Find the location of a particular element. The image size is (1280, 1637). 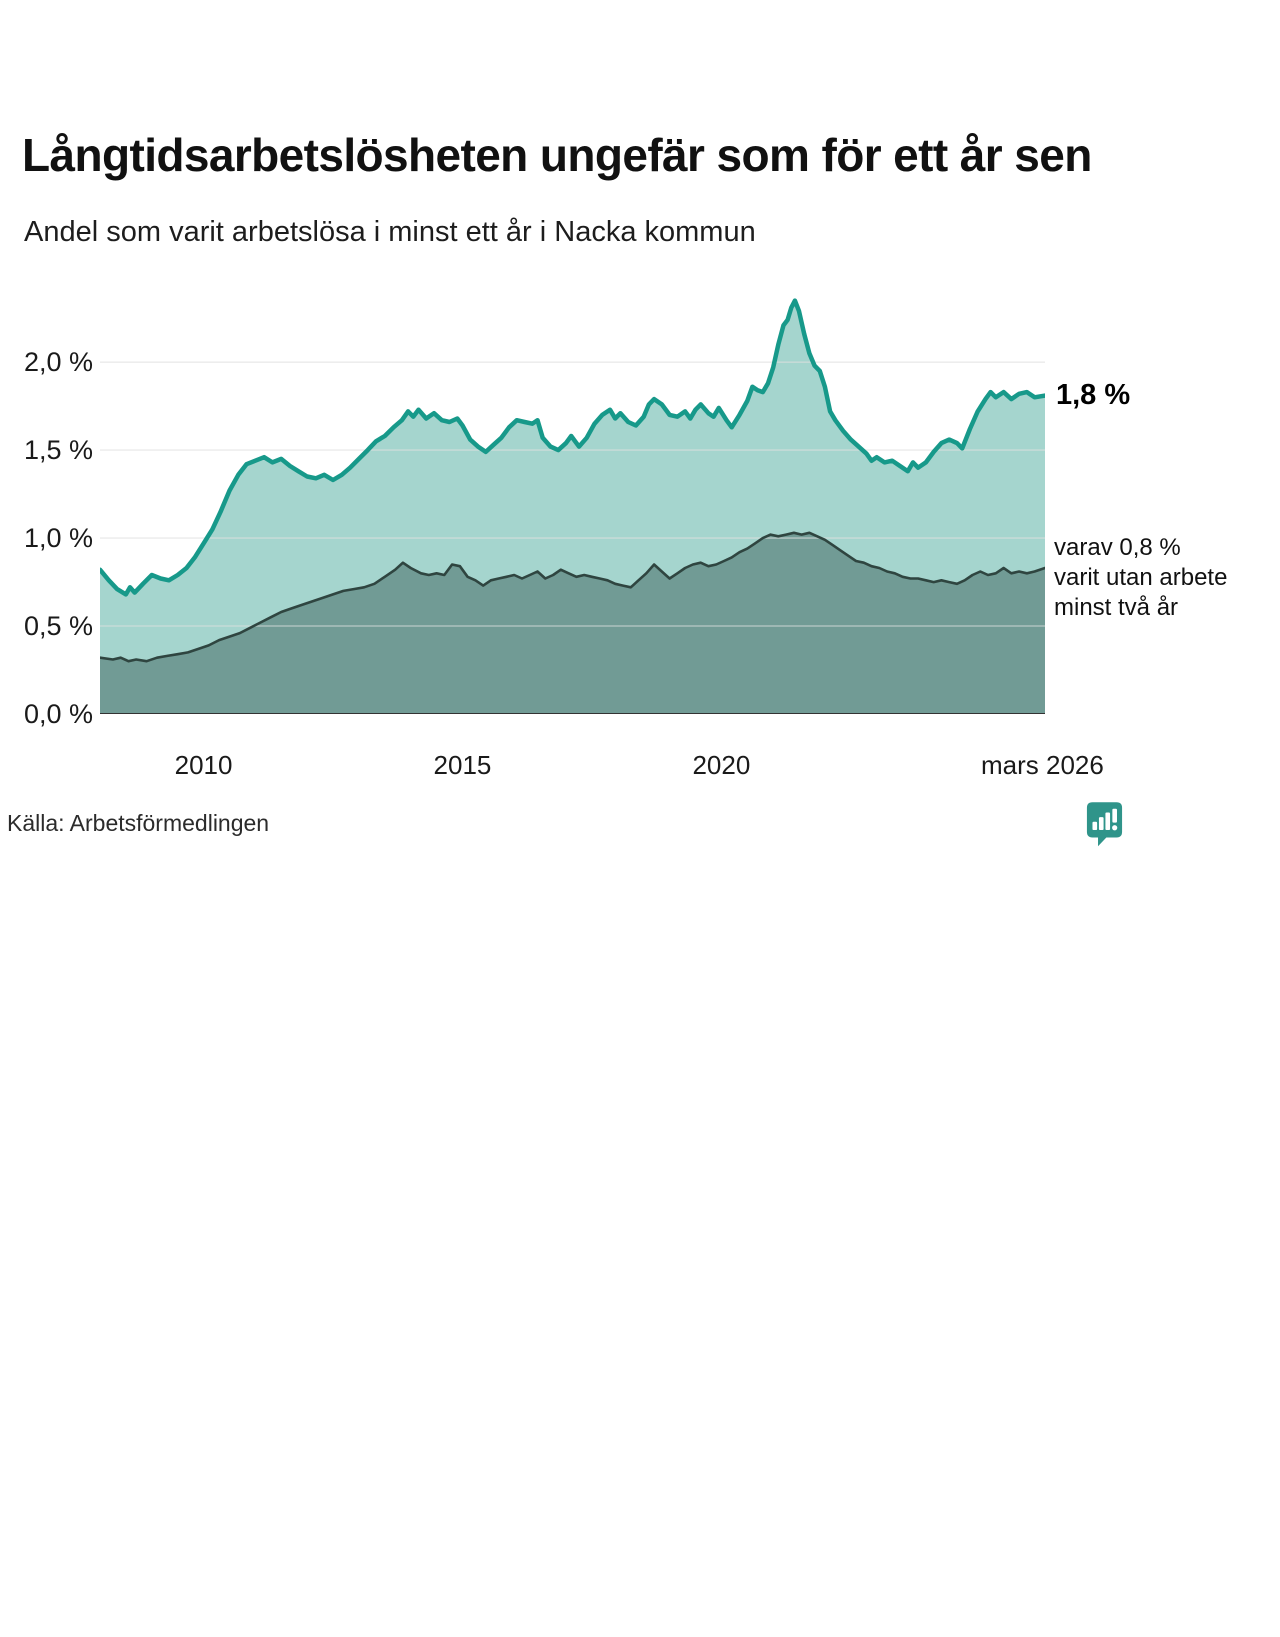

y-axis-tick-label: 0,5 % is located at coordinates (58, 626).